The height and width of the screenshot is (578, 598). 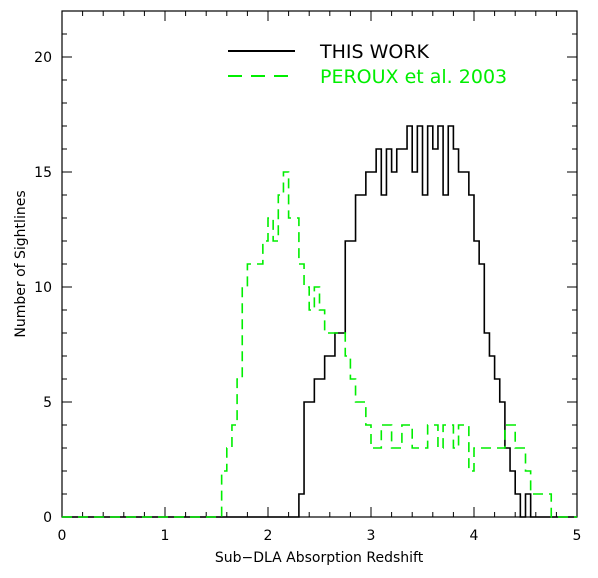 I want to click on legend: THIS WORK PEROUX et al. 2003, so click(x=367, y=64).